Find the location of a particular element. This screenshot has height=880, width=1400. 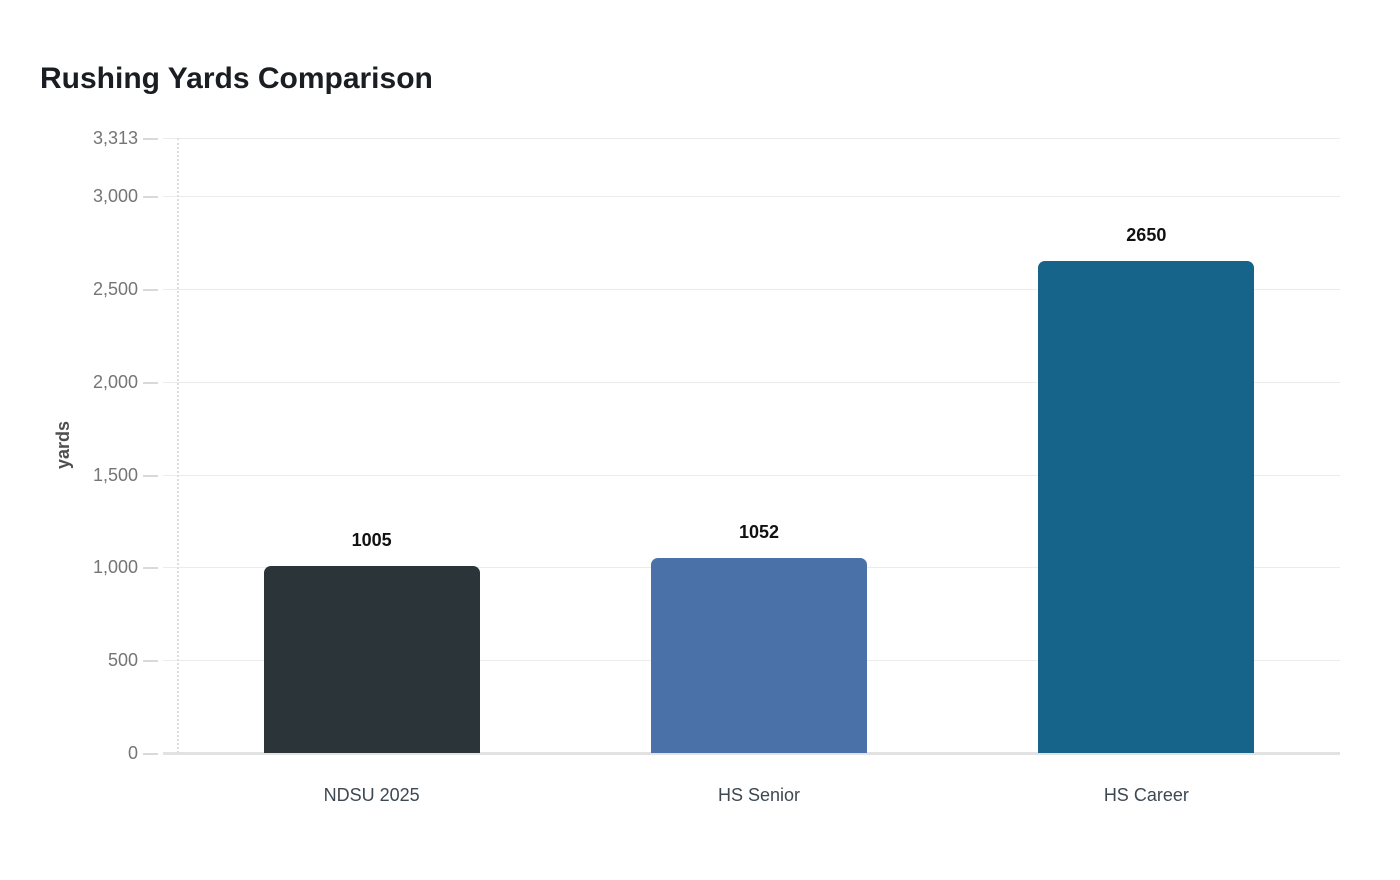

bar-value-label: 2650 is located at coordinates (1146, 235).